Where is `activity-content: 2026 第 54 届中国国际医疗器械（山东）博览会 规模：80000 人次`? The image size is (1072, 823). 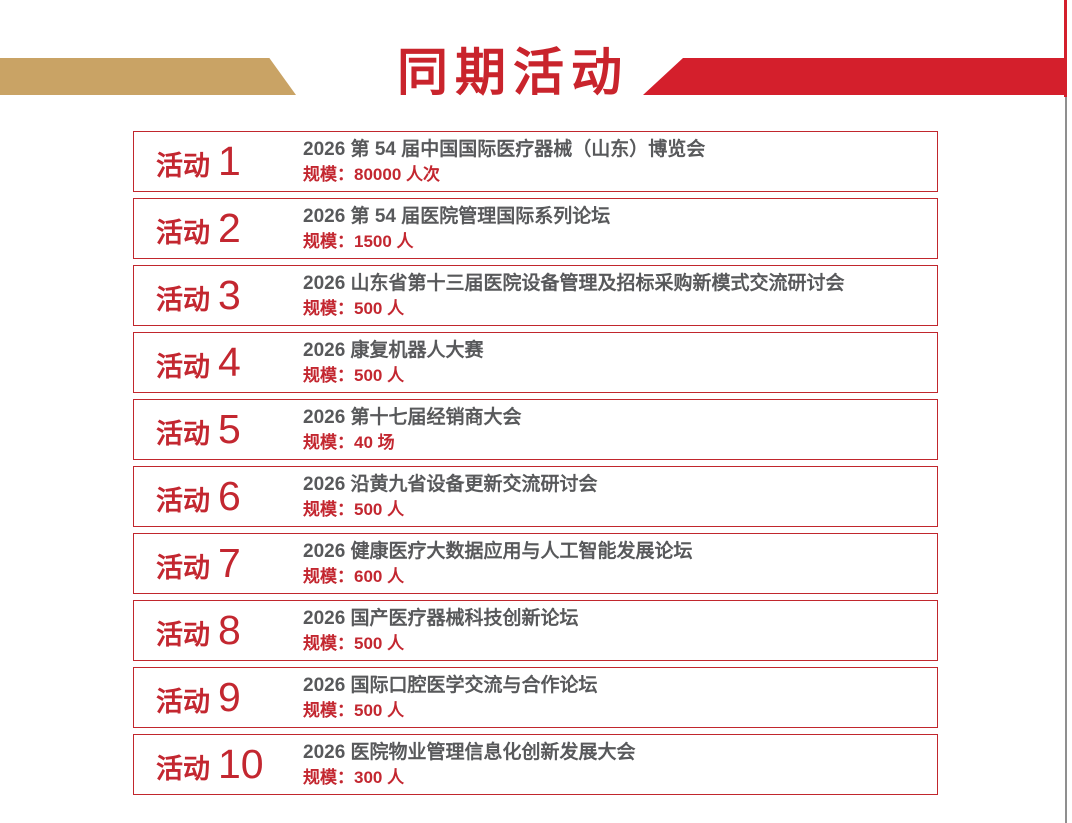
activity-content: 2026 第 54 届中国国际医疗器械（山东）博览会 规模：80000 人次 is located at coordinates (504, 161).